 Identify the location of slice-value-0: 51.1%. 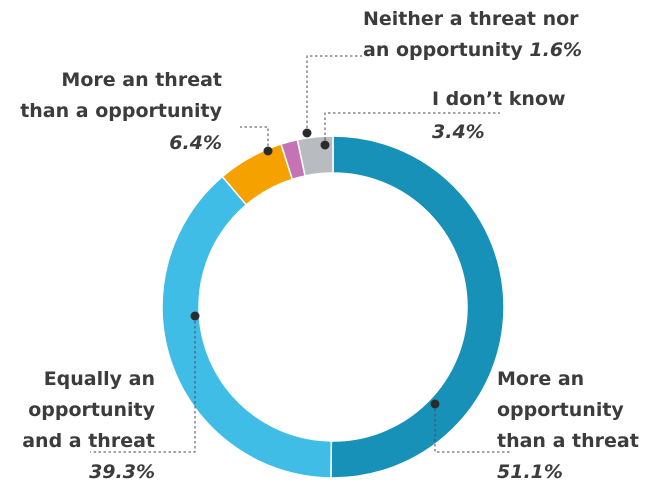
(530, 470).